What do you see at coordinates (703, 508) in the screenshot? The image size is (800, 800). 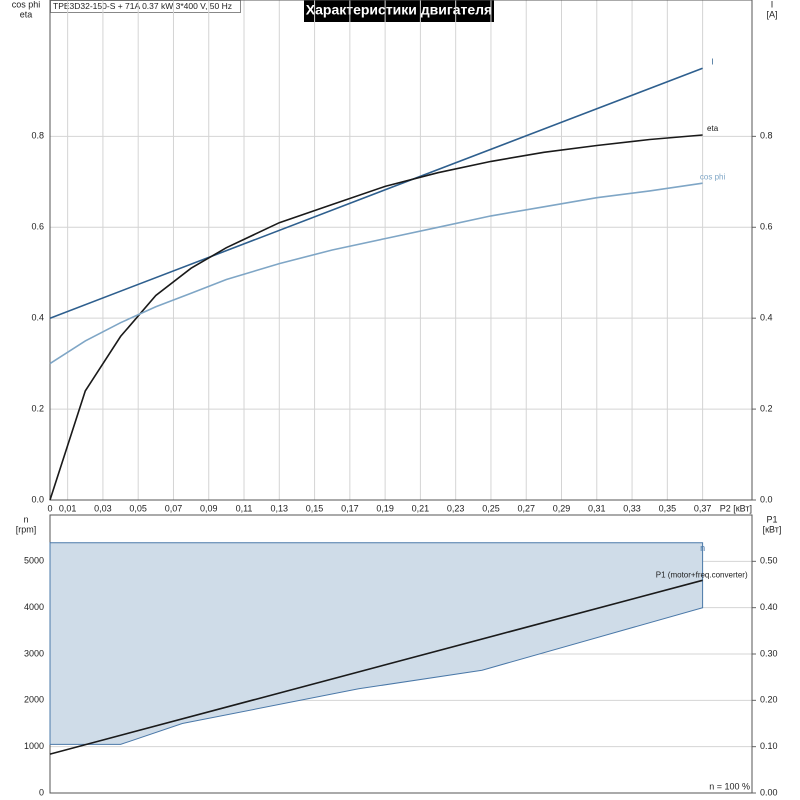 I see `x-tick-label: 0,37` at bounding box center [703, 508].